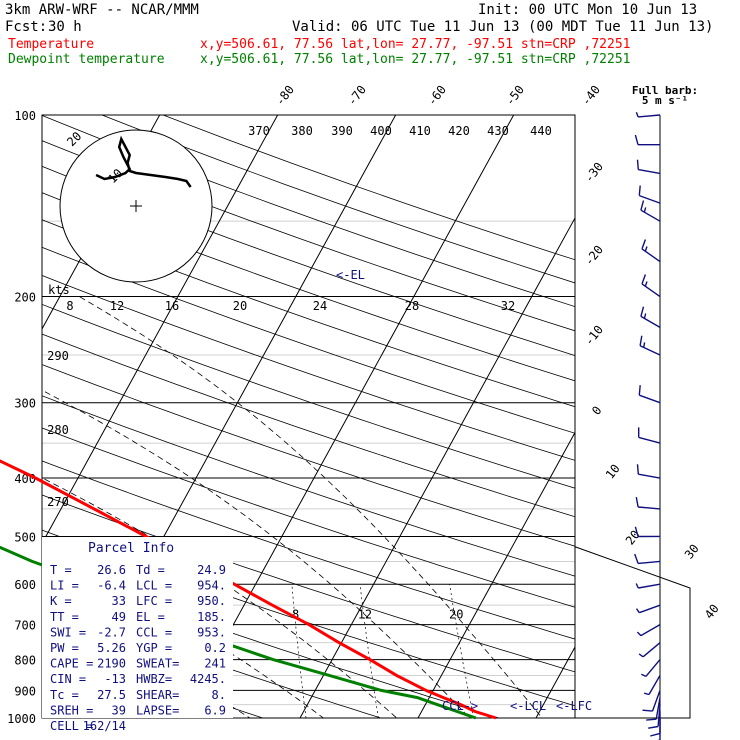 The width and height of the screenshot is (740, 740). Describe the element at coordinates (131, 548) in the screenshot. I see `parcel-title: Parcel Info` at that location.